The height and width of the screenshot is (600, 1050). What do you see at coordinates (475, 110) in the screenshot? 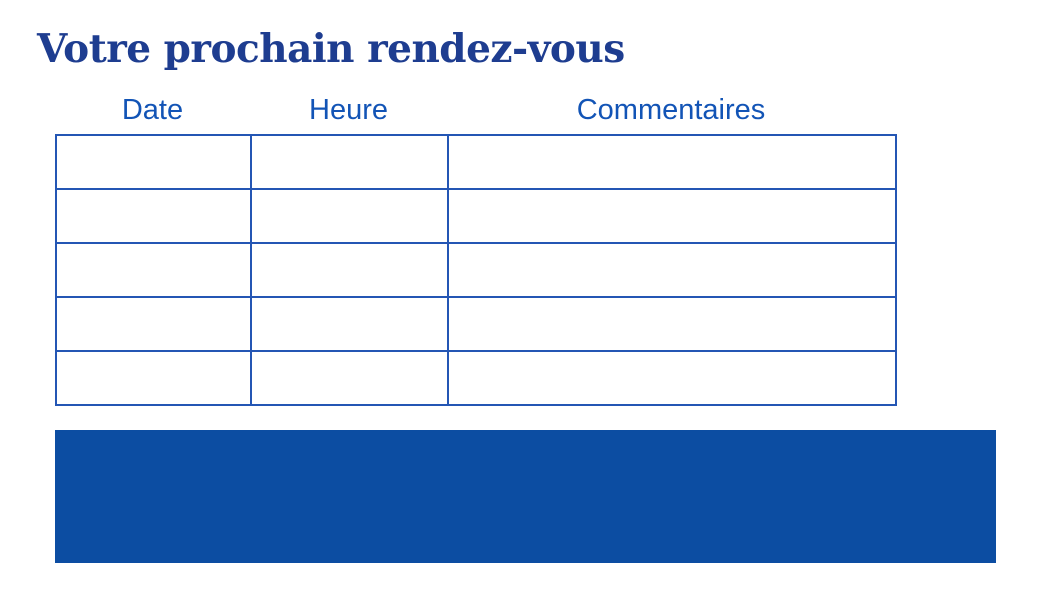
I see `table-column-headers: Date Heure Commentaires` at bounding box center [475, 110].